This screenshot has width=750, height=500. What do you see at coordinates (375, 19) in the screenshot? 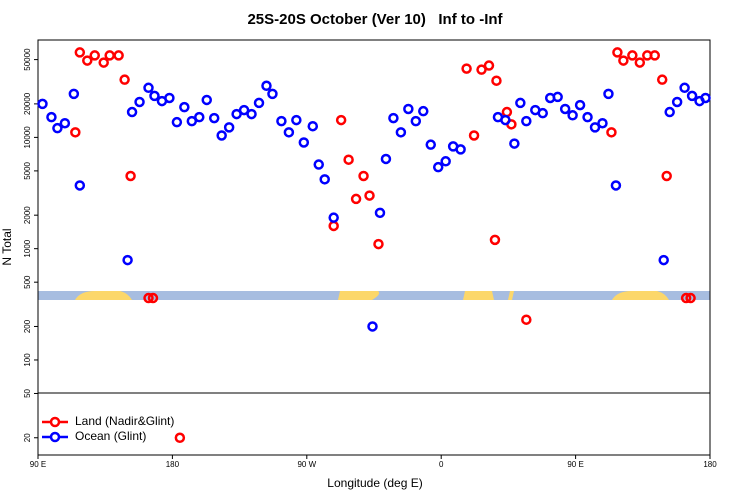
I see `chart-title: 25S-20S October (Ver 10) Inf to -Inf` at bounding box center [375, 19].